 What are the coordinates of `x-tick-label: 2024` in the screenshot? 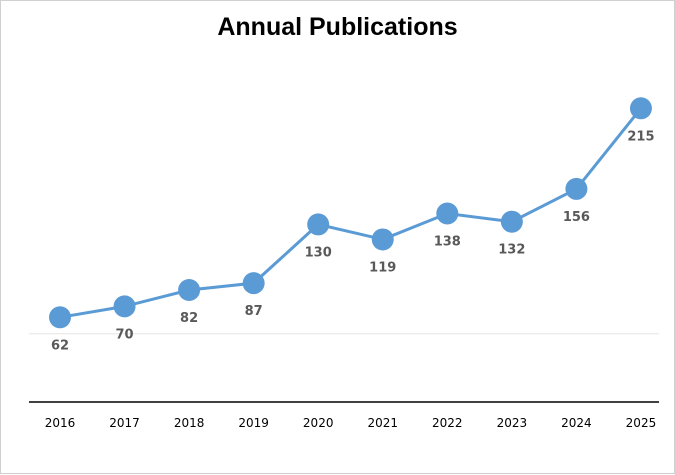 It's located at (576, 423).